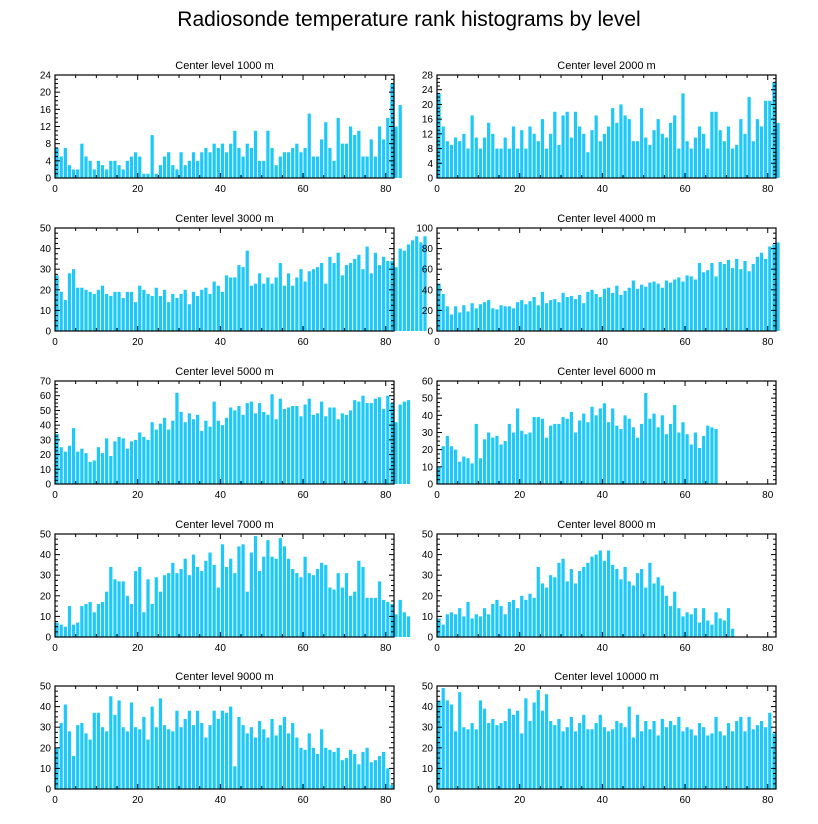  Describe the element at coordinates (224, 219) in the screenshot. I see `panel-title: Center level 3000 m` at that location.